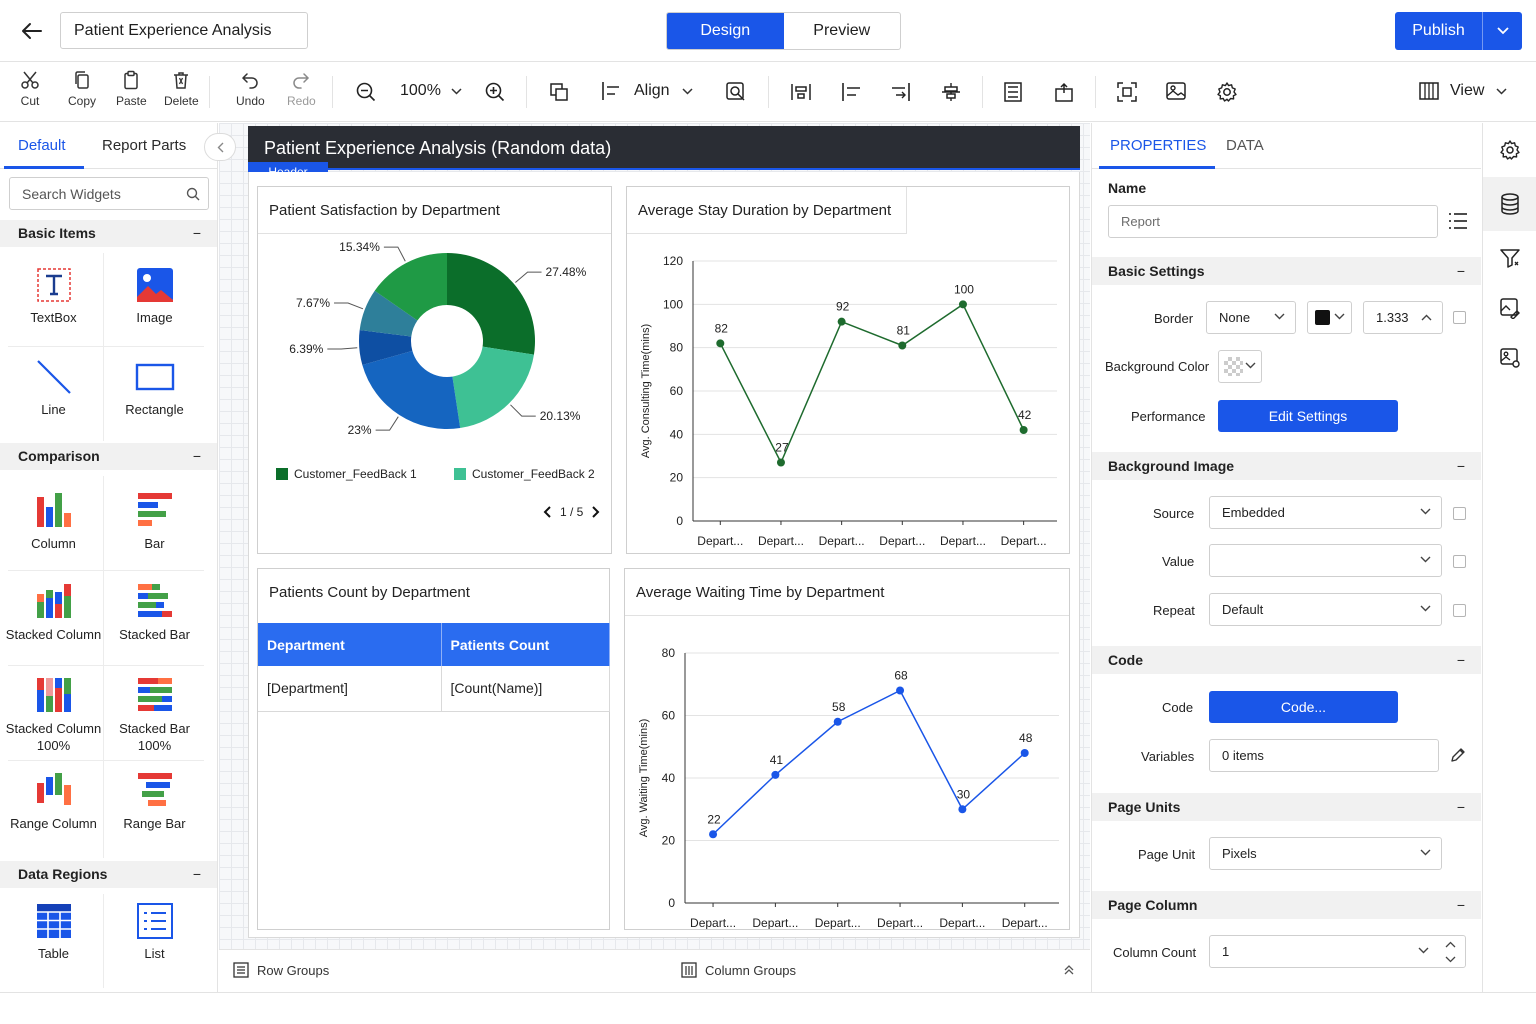 The height and width of the screenshot is (1024, 1536). Describe the element at coordinates (154, 388) in the screenshot. I see `widget-rectangle: Rectangle` at that location.